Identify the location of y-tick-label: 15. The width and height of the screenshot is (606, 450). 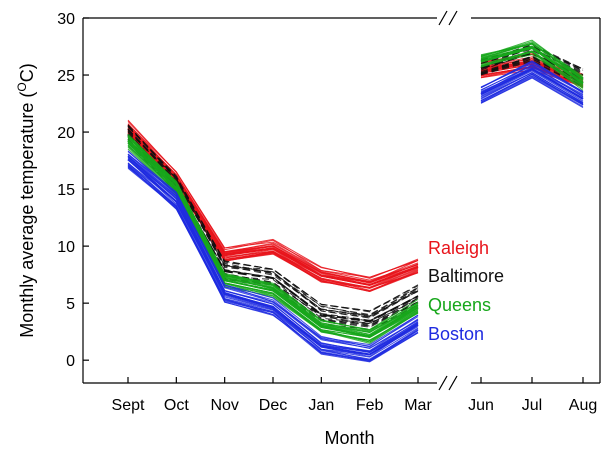
(66, 190).